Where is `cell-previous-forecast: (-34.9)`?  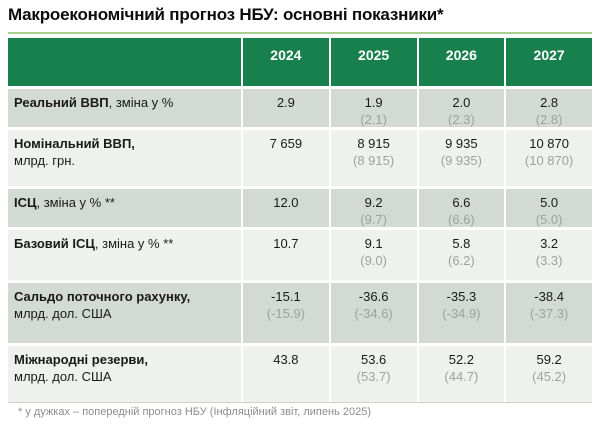
cell-previous-forecast: (-34.9) is located at coordinates (461, 313).